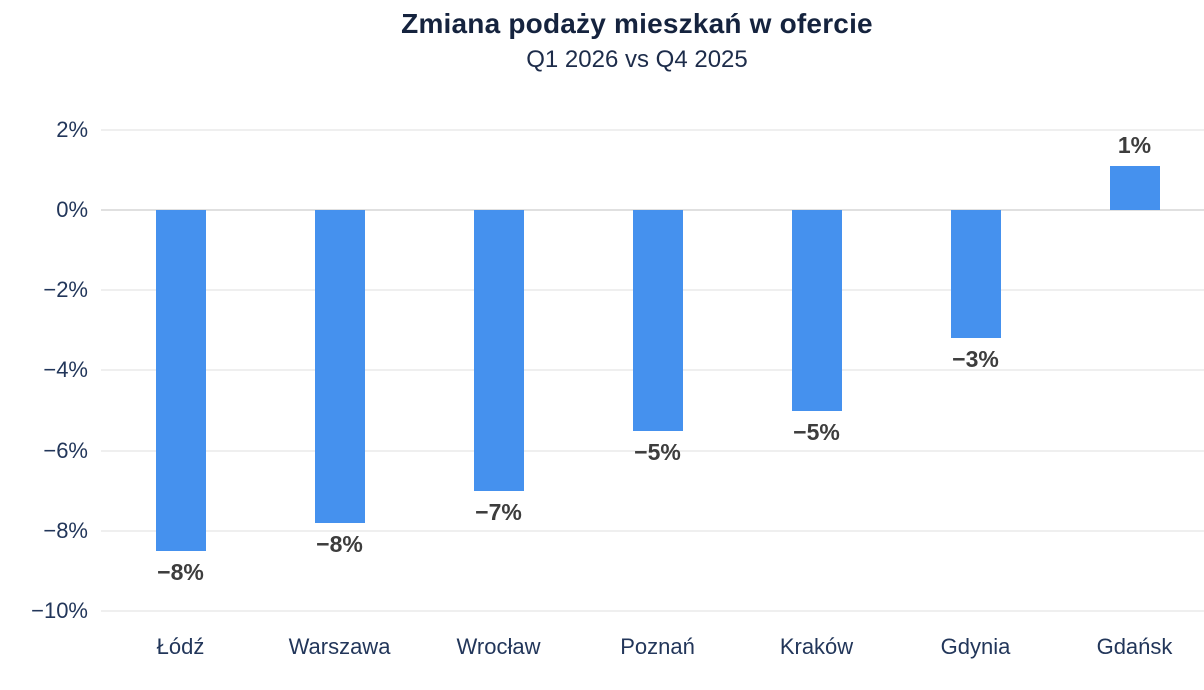 The image size is (1204, 690). Describe the element at coordinates (65, 450) in the screenshot. I see `y-axis-tick-label: −6%` at that location.